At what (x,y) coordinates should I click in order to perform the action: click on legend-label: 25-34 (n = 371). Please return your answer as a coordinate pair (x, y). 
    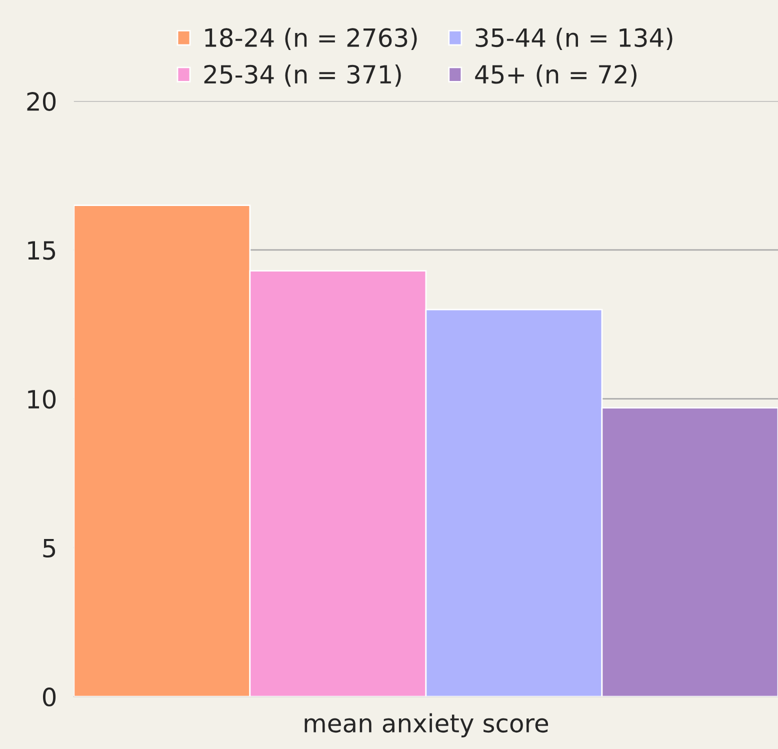
    Looking at the image, I should click on (302, 75).